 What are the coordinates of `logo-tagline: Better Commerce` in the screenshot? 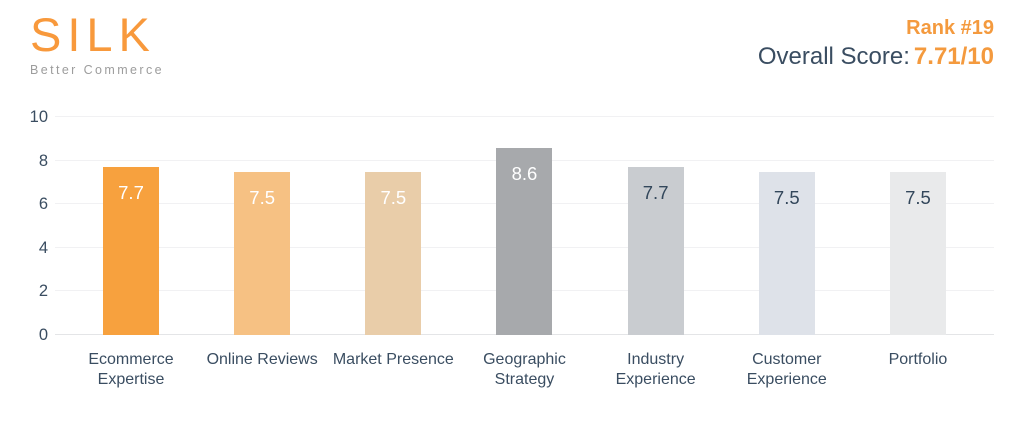 It's located at (97, 70).